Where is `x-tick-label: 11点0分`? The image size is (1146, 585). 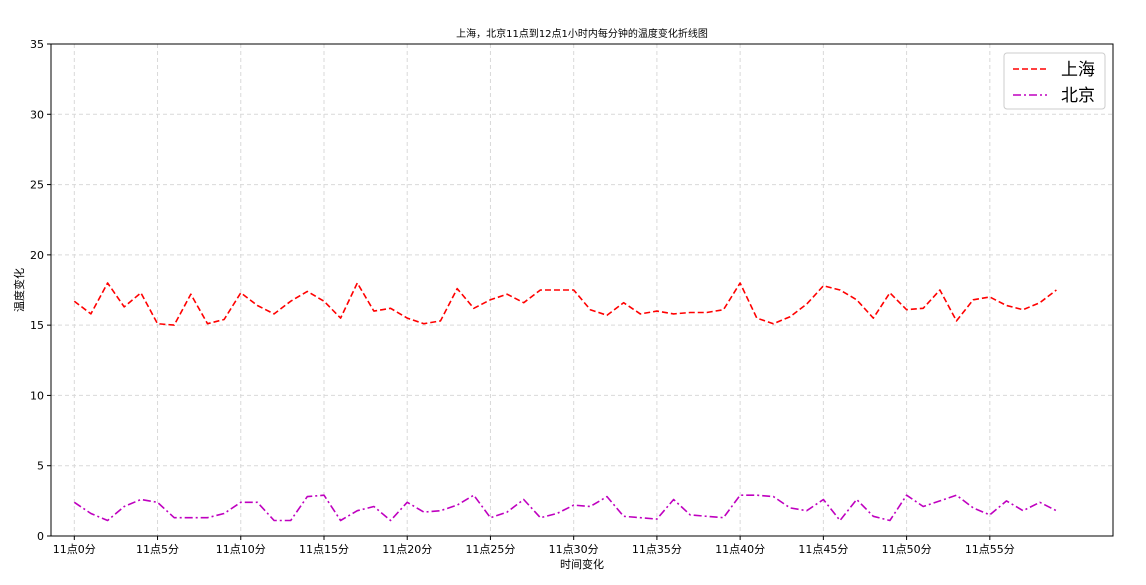
x-tick-label: 11点0分 is located at coordinates (74, 549).